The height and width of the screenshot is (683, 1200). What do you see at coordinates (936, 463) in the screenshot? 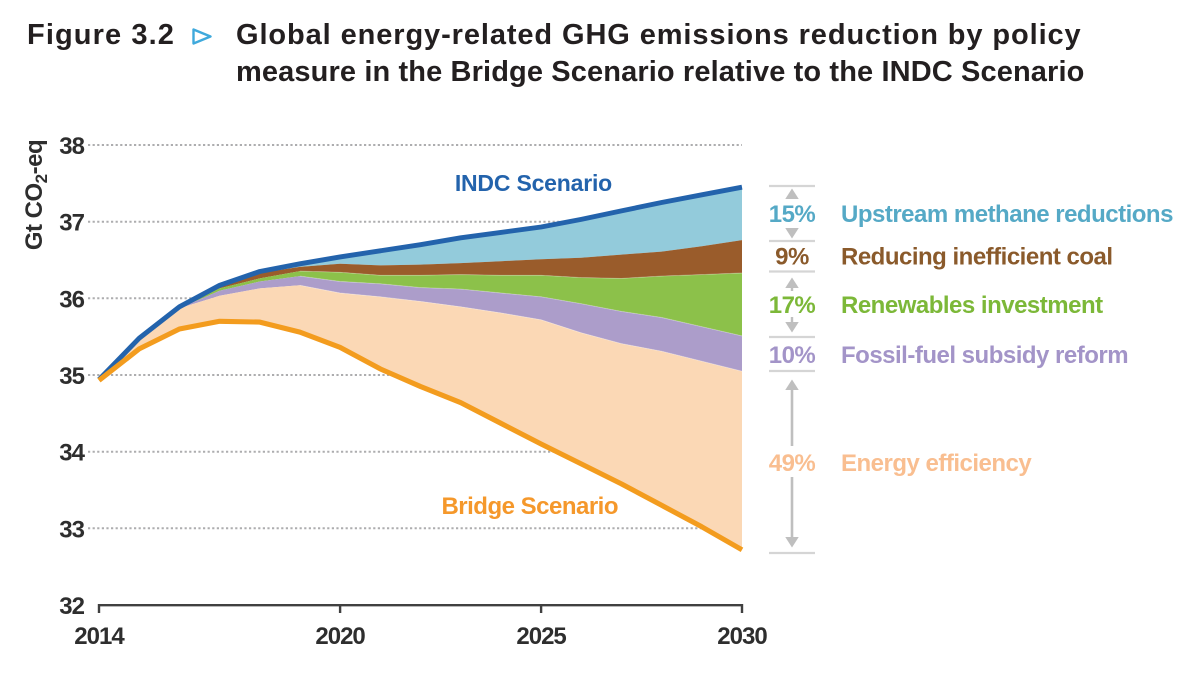
I see `svg-text: Energy efficiency` at bounding box center [936, 463].